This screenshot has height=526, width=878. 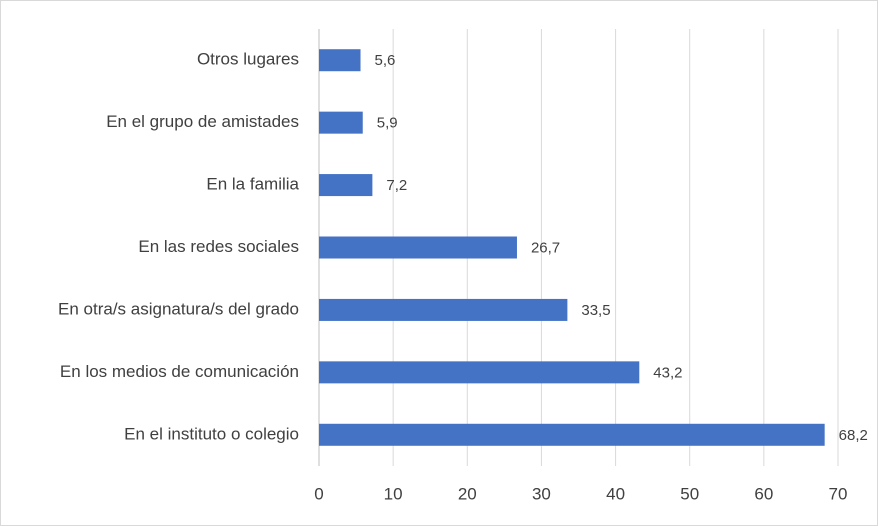 What do you see at coordinates (615, 493) in the screenshot?
I see `x-tick-label: 40` at bounding box center [615, 493].